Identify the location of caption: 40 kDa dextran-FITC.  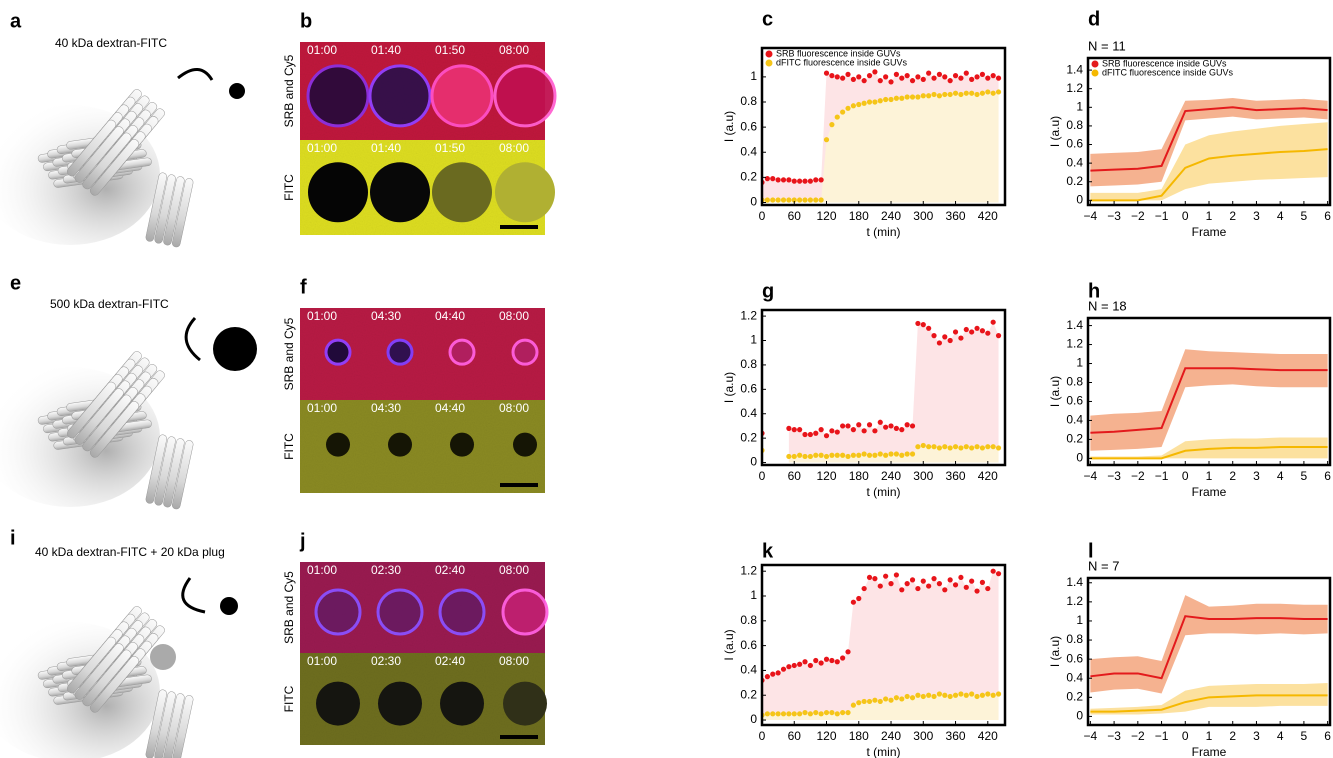
(111, 43).